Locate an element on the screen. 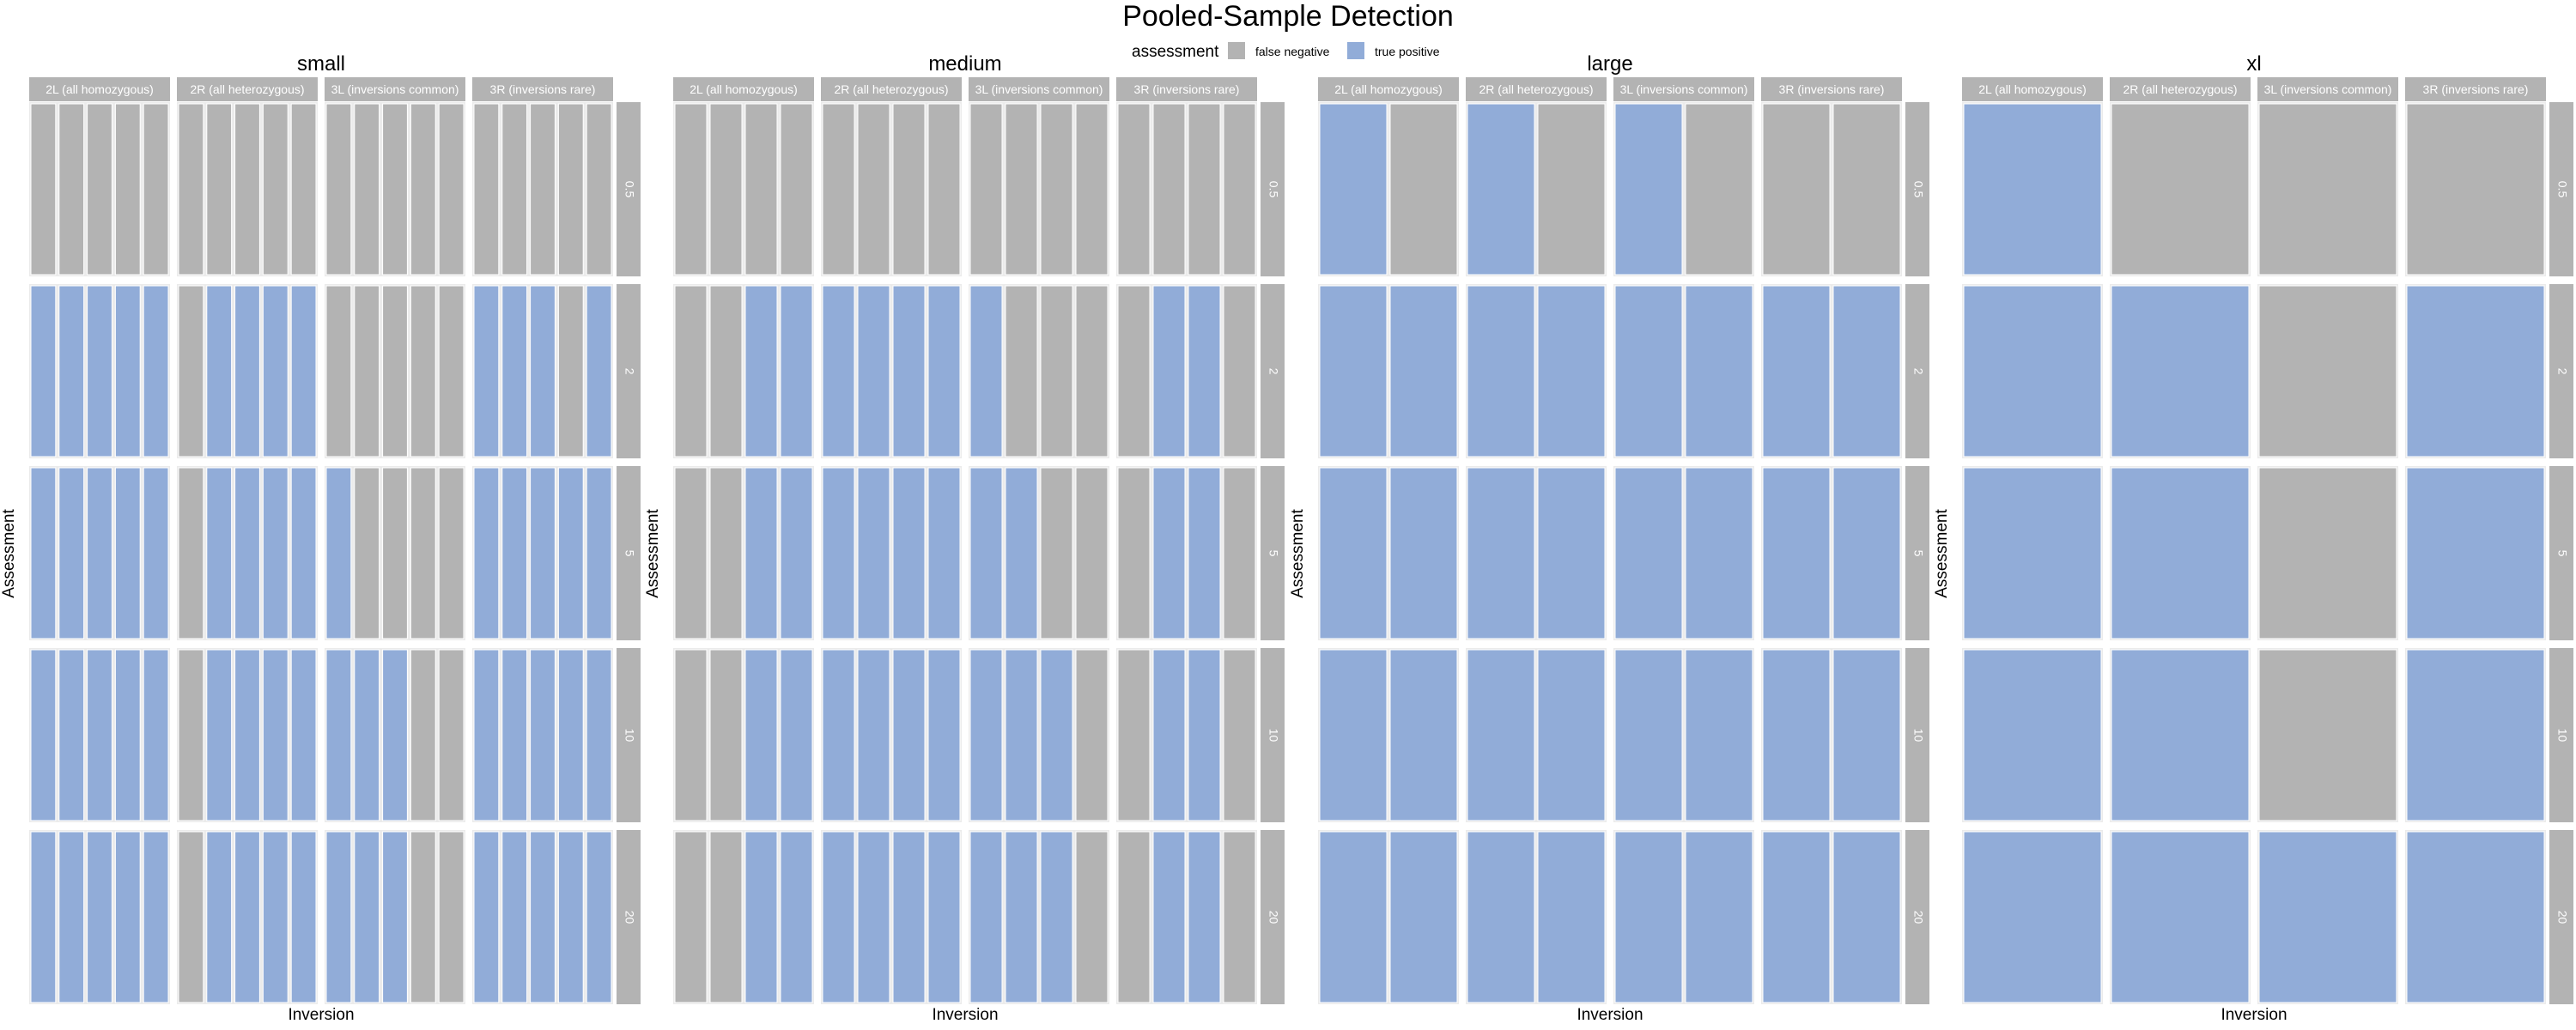  heatmap-cell-small-r0-c0-s4 is located at coordinates (156, 189).